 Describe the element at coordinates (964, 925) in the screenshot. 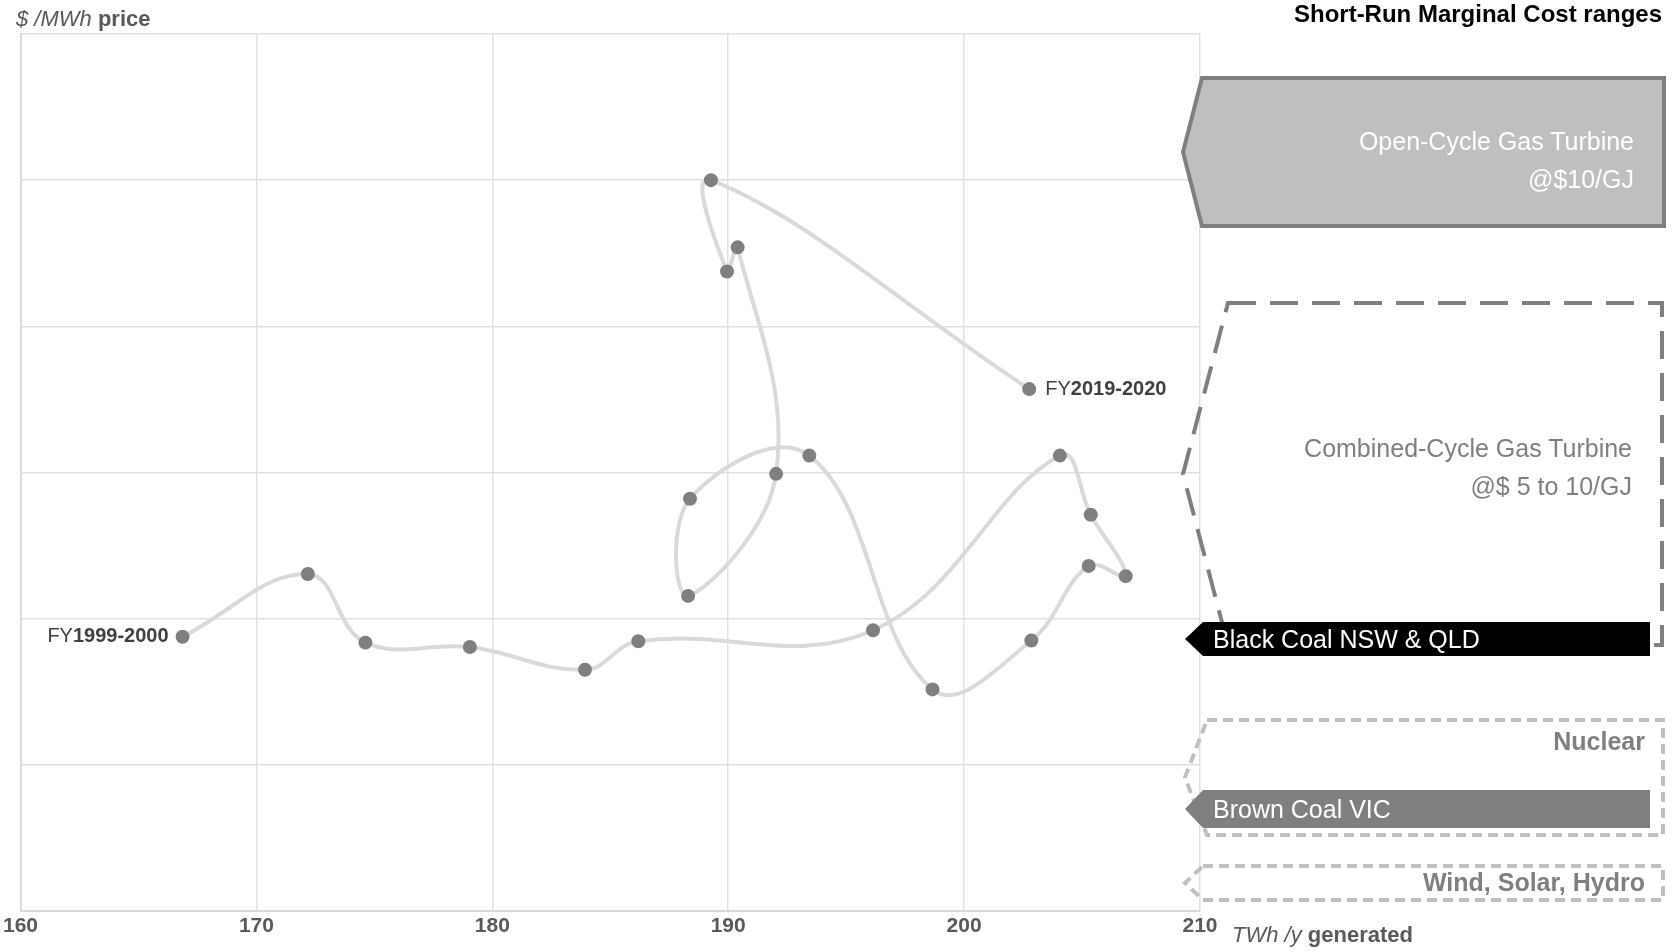

I see `x-tick-label: 200` at that location.